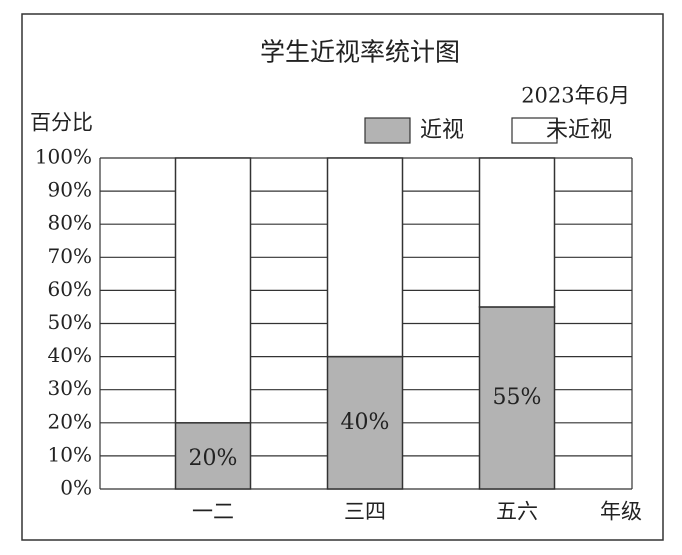  I want to click on y-tick-label: 50%, so click(70, 322).